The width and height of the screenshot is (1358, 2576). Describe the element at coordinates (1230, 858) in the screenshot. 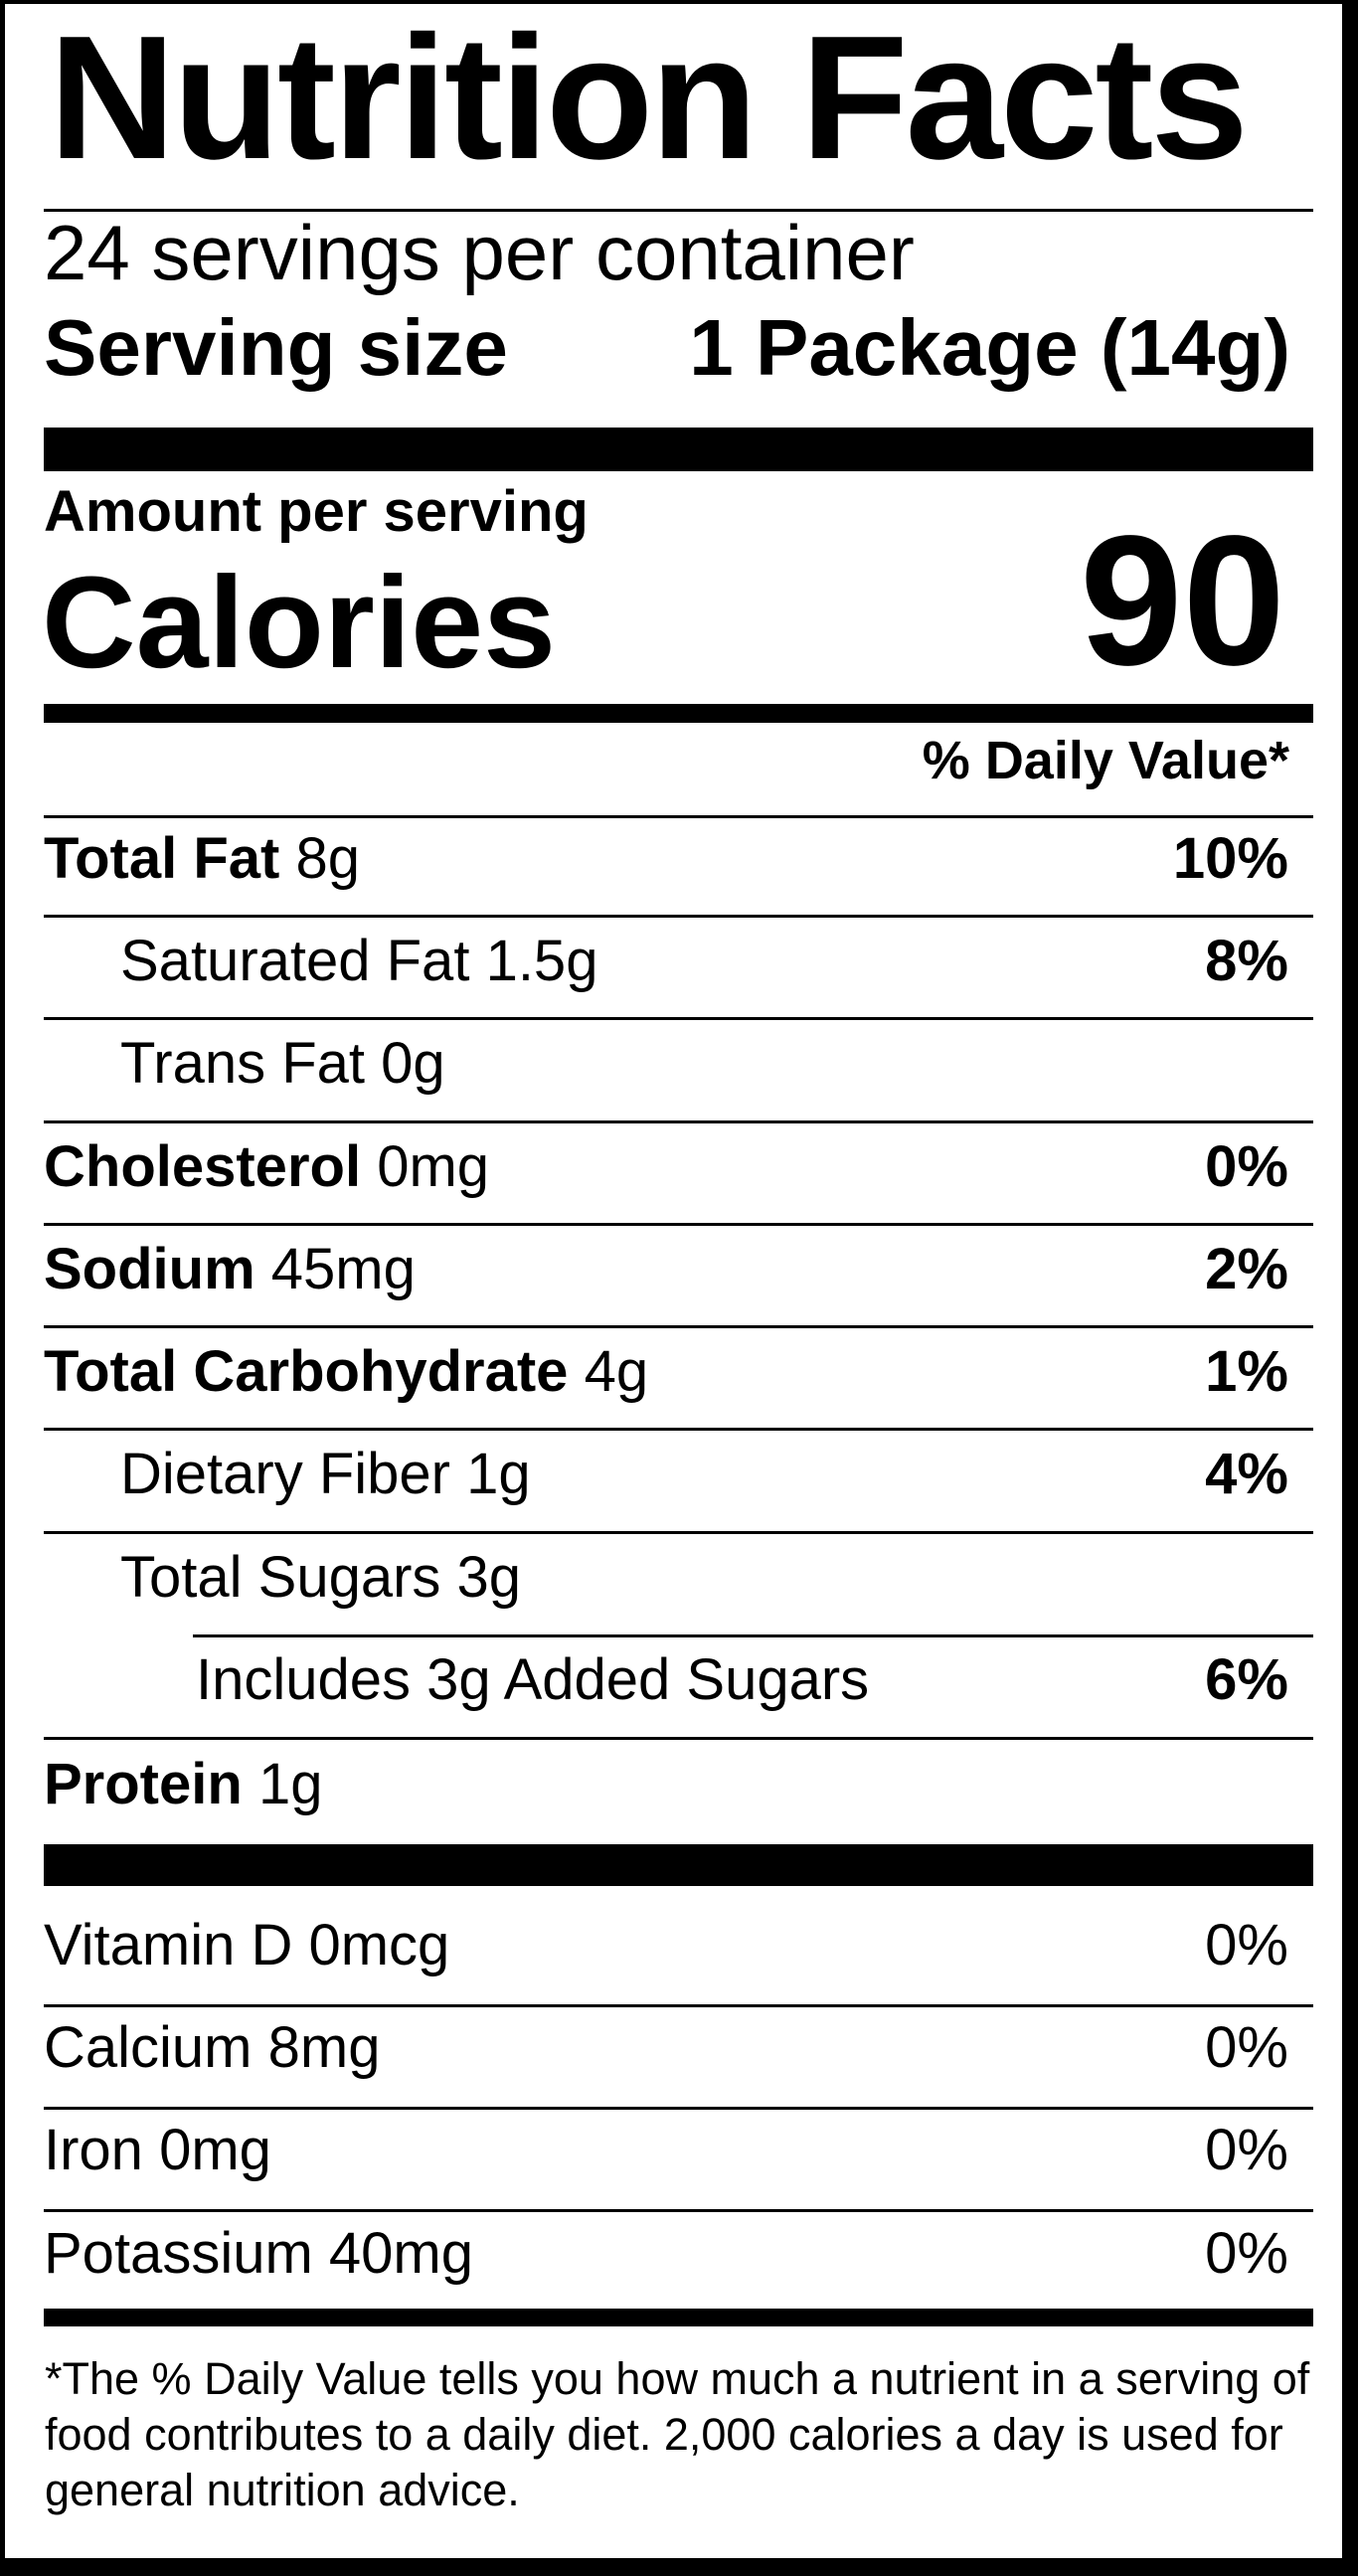

I see `nutrient-dv: 10%` at that location.